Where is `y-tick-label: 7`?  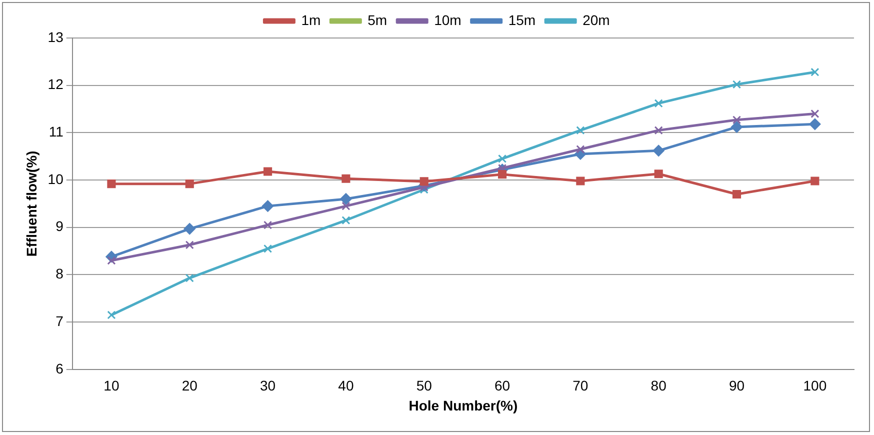
y-tick-label: 7 is located at coordinates (60, 320).